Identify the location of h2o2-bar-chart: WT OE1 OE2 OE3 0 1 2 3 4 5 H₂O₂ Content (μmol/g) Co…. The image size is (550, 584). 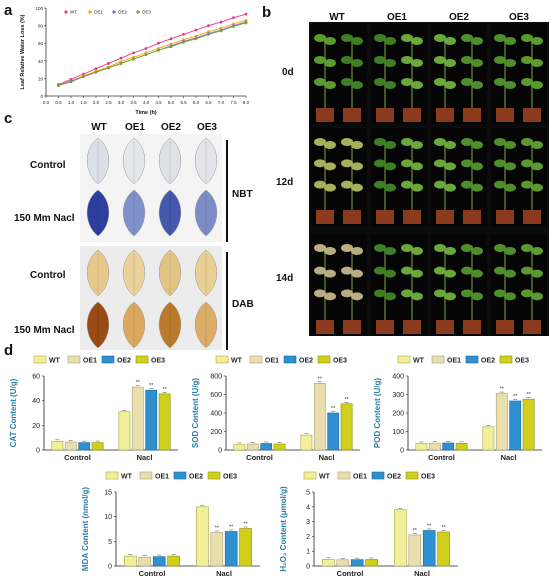
(368, 524).